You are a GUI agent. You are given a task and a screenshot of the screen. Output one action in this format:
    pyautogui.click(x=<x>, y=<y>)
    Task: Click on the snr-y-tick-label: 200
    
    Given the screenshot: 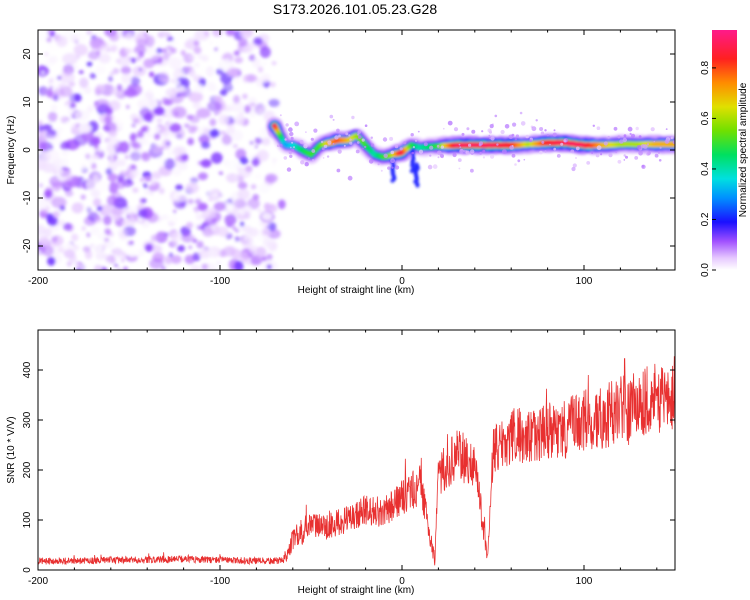 What is the action you would take?
    pyautogui.click(x=27, y=469)
    